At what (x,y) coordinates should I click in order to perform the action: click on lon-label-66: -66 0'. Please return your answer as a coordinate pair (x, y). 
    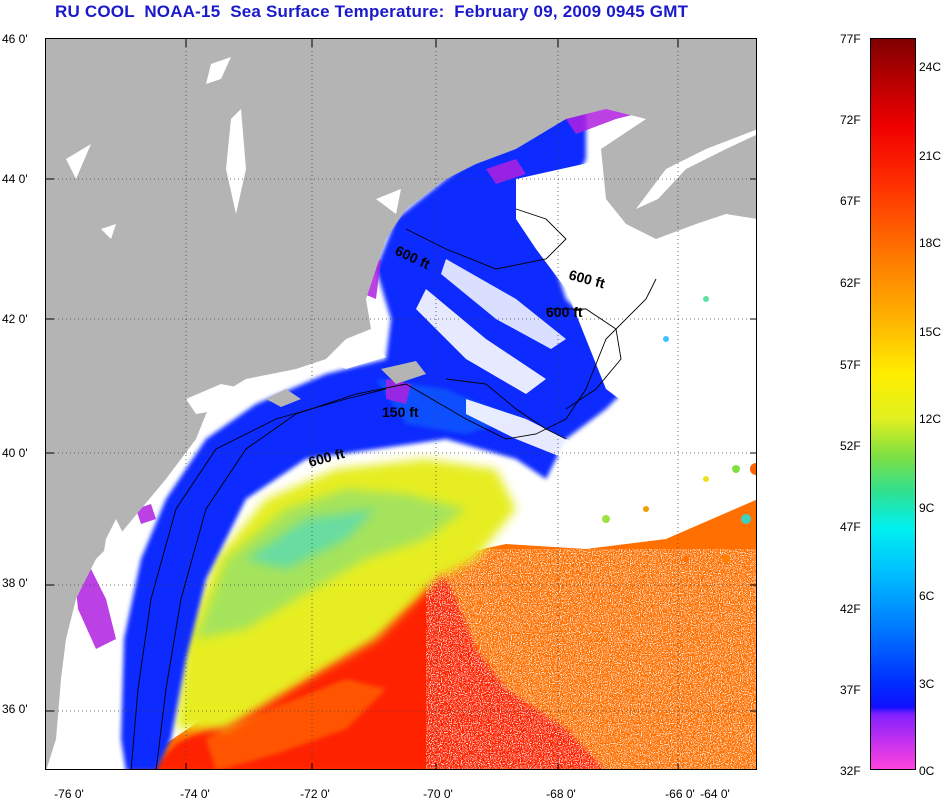
    Looking at the image, I should click on (680, 794).